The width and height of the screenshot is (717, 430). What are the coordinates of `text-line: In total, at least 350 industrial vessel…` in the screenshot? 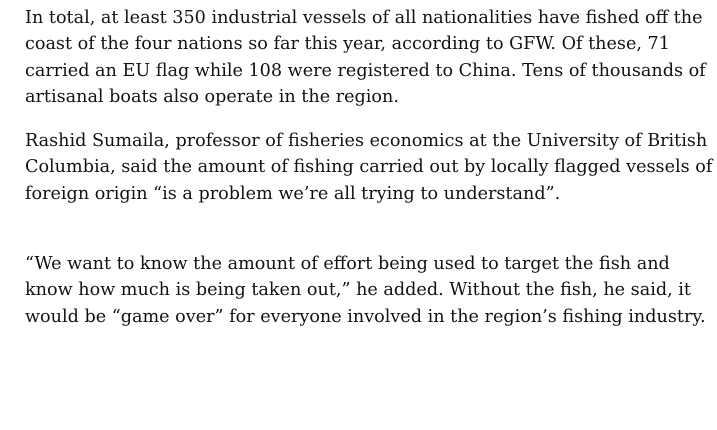 It's located at (364, 18).